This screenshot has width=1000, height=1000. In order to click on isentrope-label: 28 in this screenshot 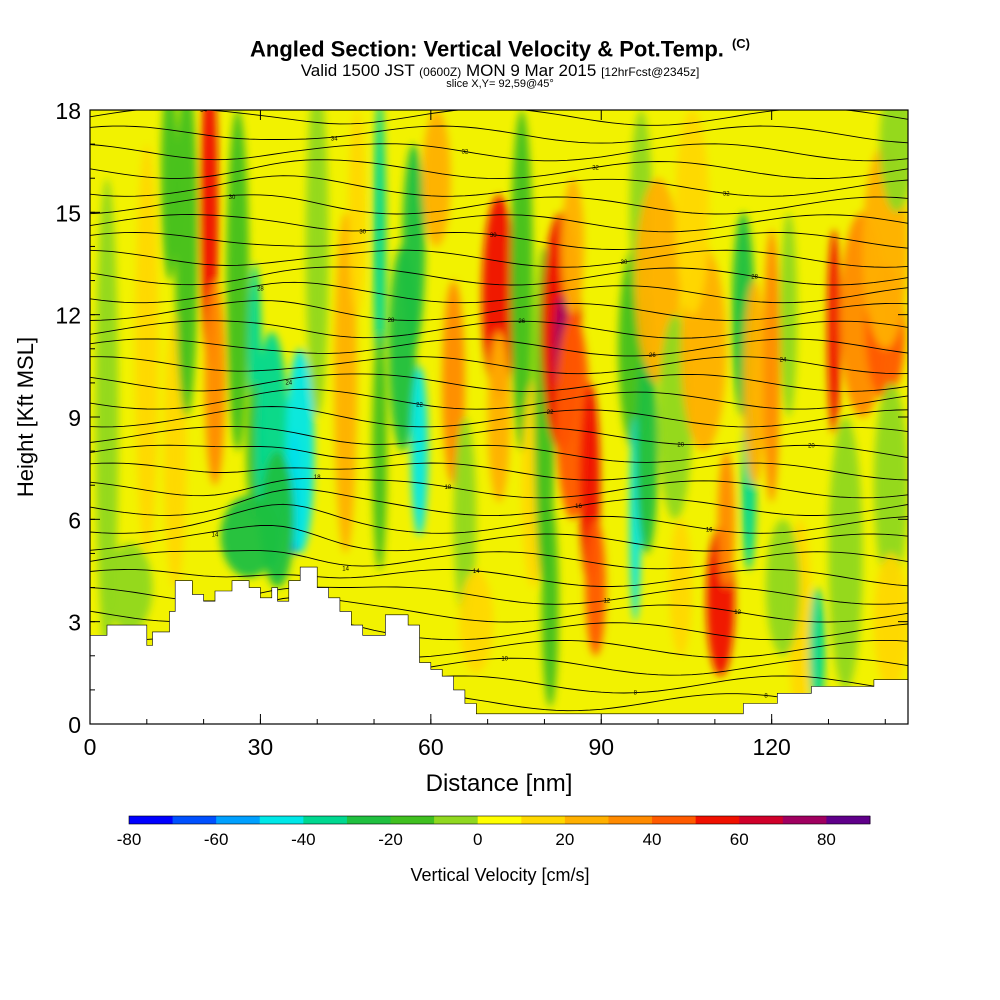, I will do `click(754, 278)`.